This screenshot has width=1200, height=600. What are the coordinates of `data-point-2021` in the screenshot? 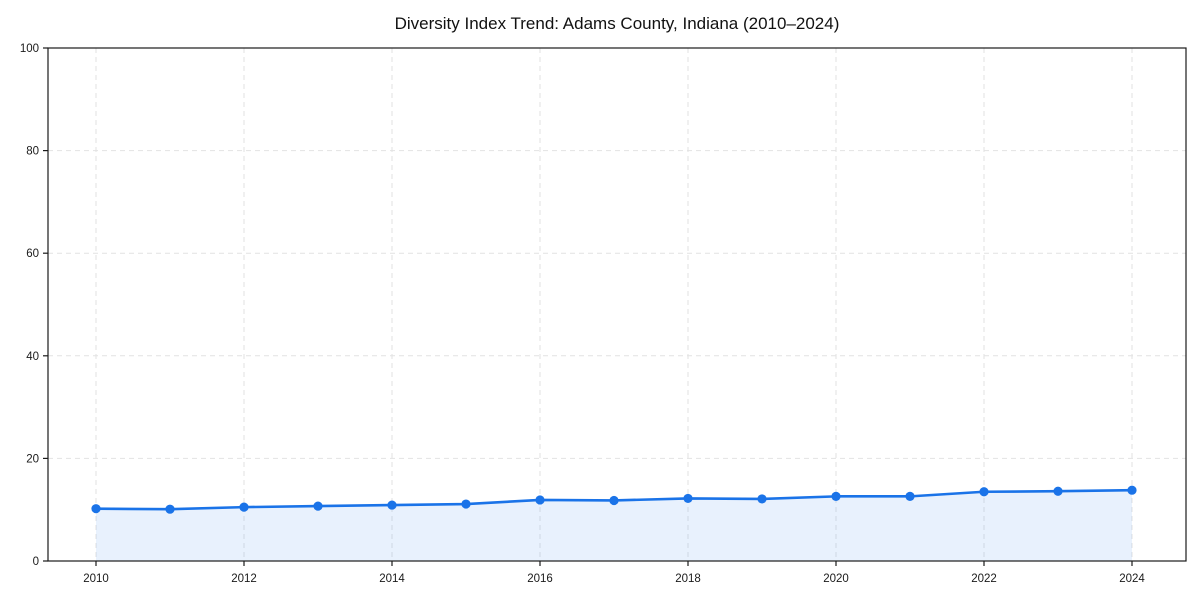 It's located at (910, 496).